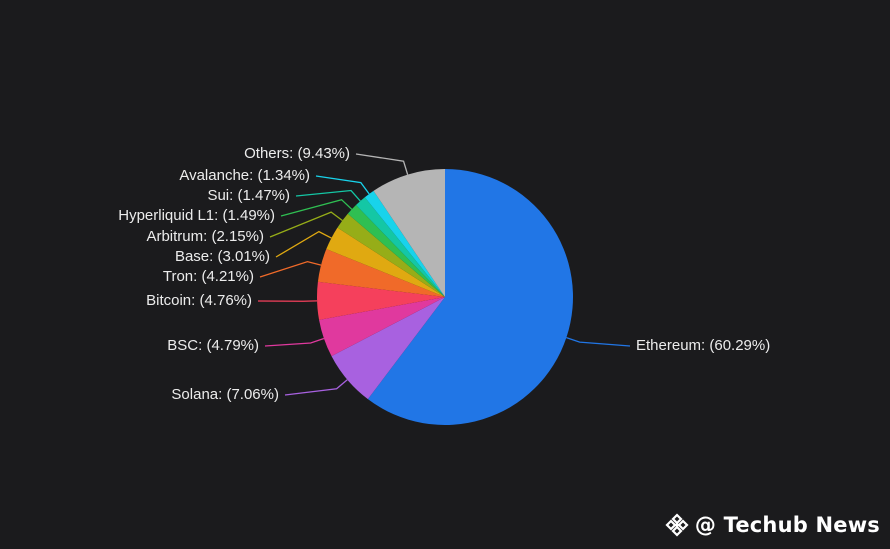  Describe the element at coordinates (316, 207) in the screenshot. I see `leader-line-hyperliquid-l1` at that location.